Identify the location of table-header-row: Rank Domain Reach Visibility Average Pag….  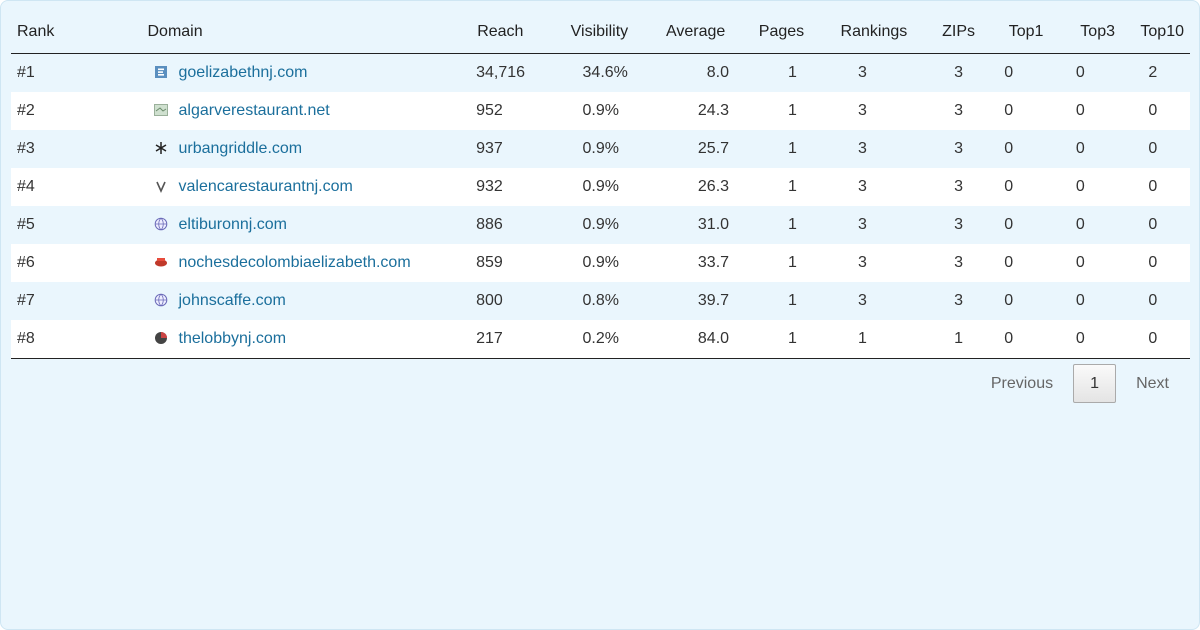
(600, 32).